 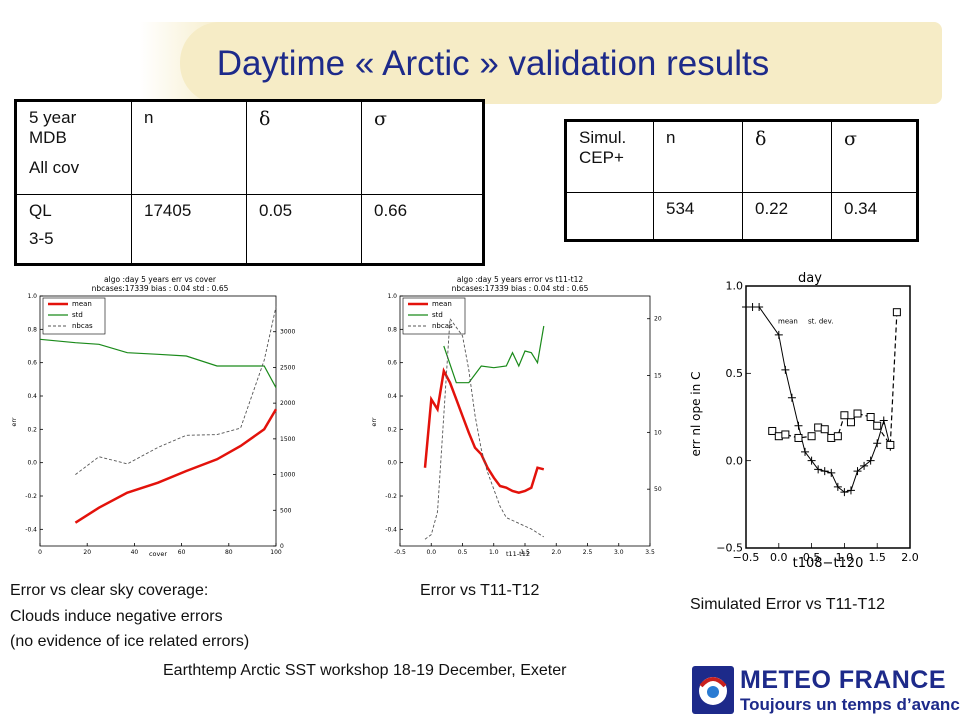 What do you see at coordinates (845, 557) in the screenshot?
I see `x-tick-label: 1.0` at bounding box center [845, 557].